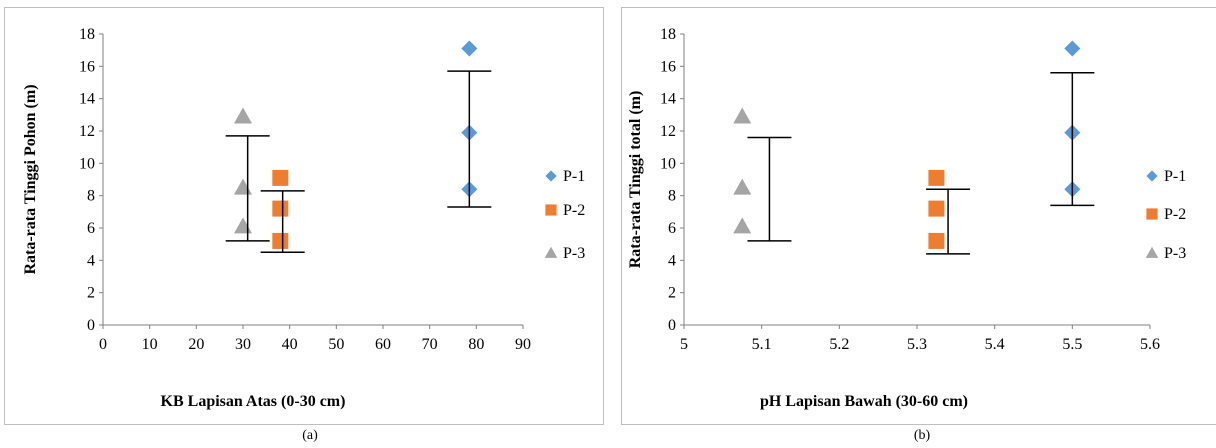  Describe the element at coordinates (922, 435) in the screenshot. I see `caption-b: (b)` at that location.